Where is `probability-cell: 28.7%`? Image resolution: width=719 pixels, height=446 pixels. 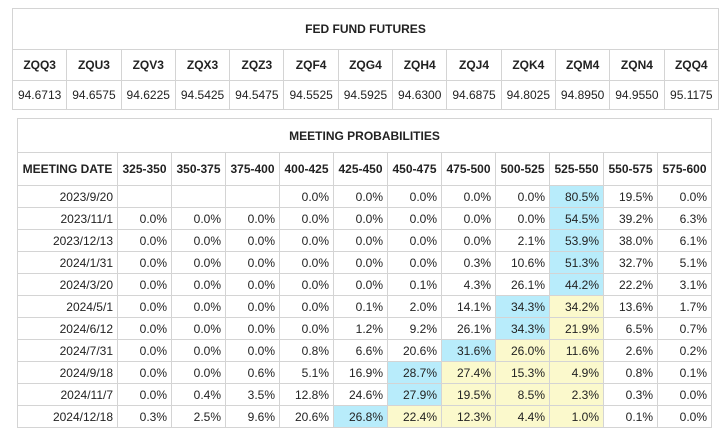 probability-cell: 28.7% is located at coordinates (414, 372).